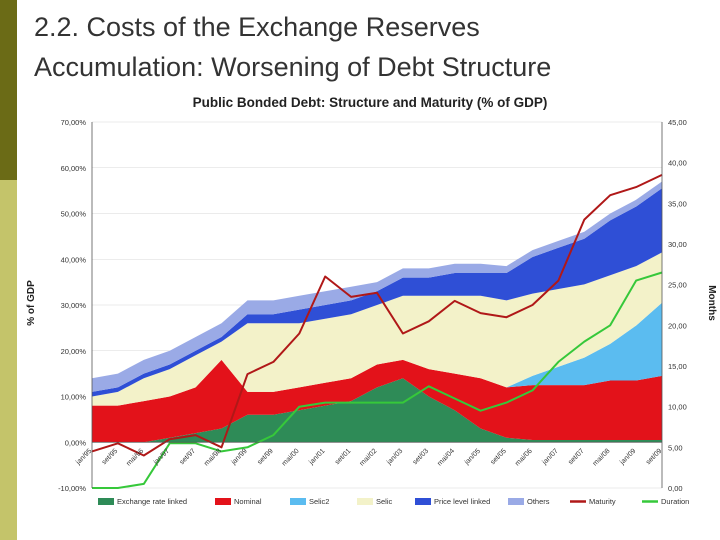 This screenshot has height=540, width=720. What do you see at coordinates (462, 501) in the screenshot?
I see `legend-label: Price level linked` at bounding box center [462, 501].